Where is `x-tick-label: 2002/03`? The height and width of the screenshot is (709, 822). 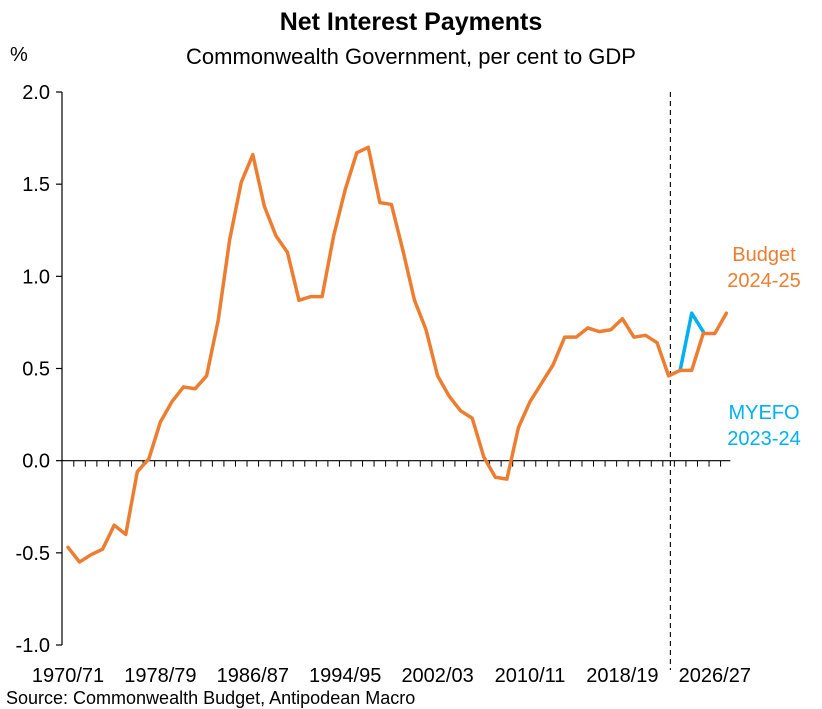
x-tick-label: 2002/03 is located at coordinates (437, 676).